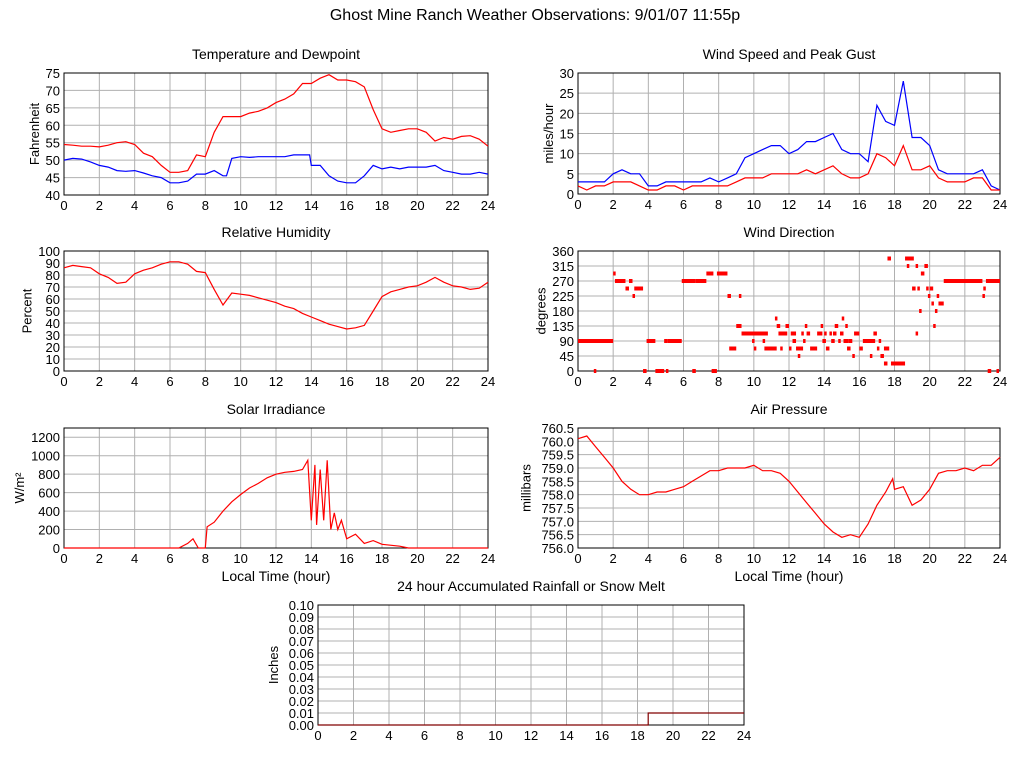 The width and height of the screenshot is (1024, 768). Describe the element at coordinates (563, 311) in the screenshot. I see `y-tick-label: 180` at that location.